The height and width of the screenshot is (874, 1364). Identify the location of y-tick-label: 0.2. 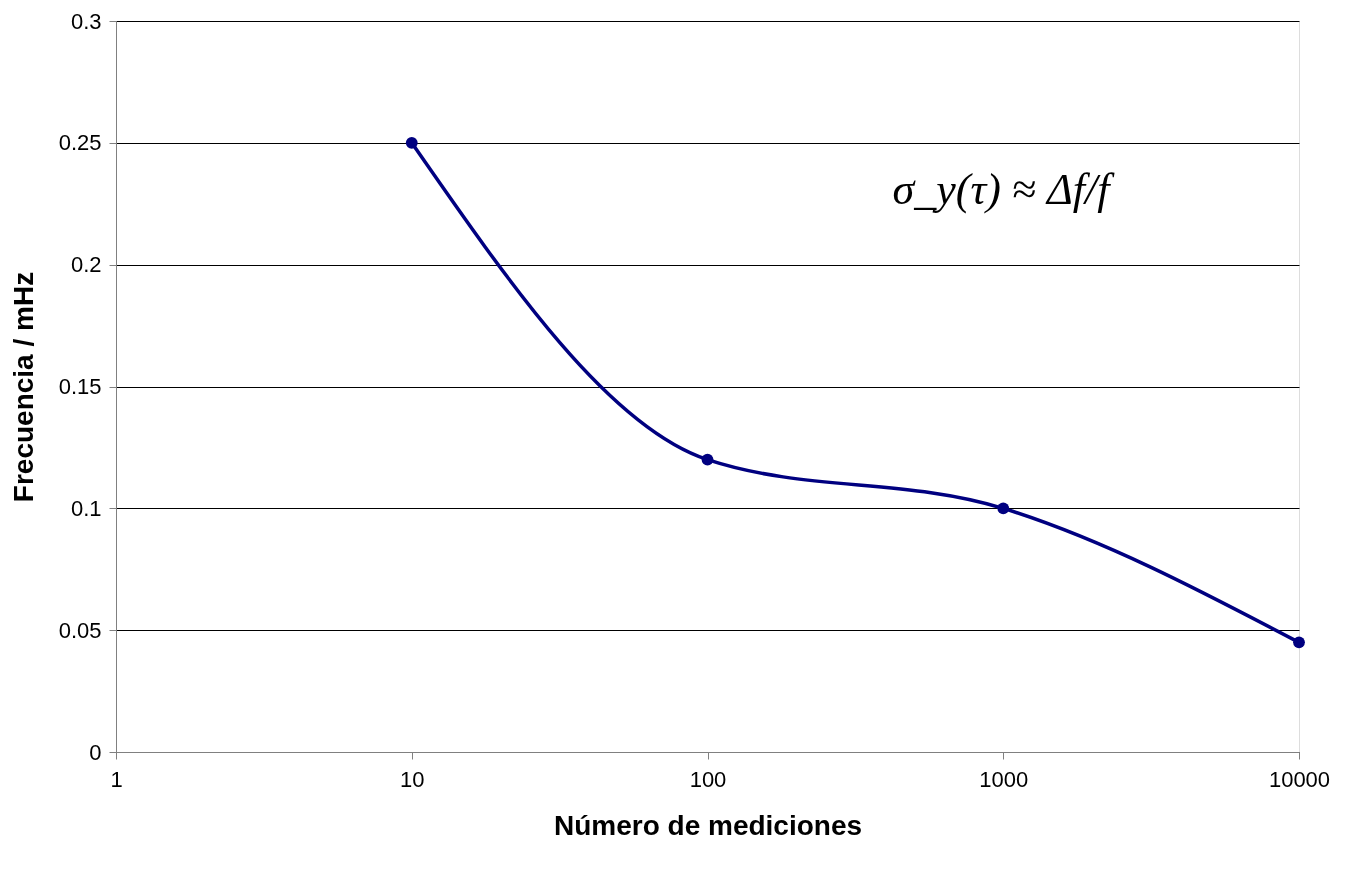
(86, 265).